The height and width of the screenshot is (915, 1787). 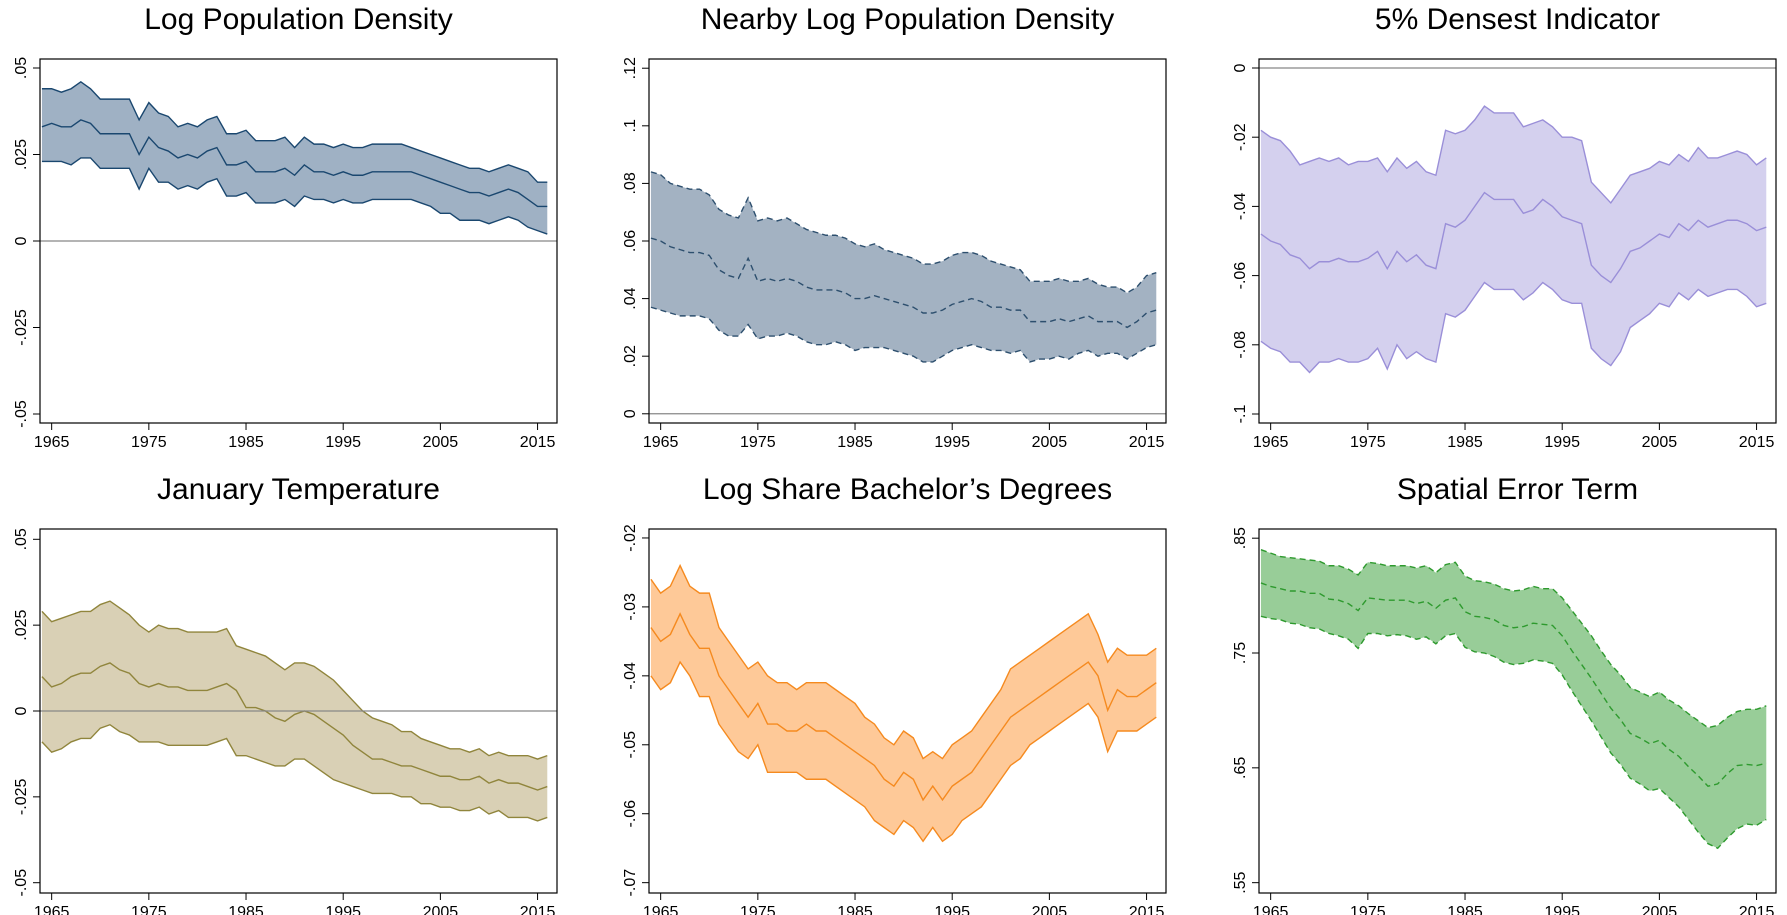 I want to click on y-tick-label: -.07, so click(x=630, y=883).